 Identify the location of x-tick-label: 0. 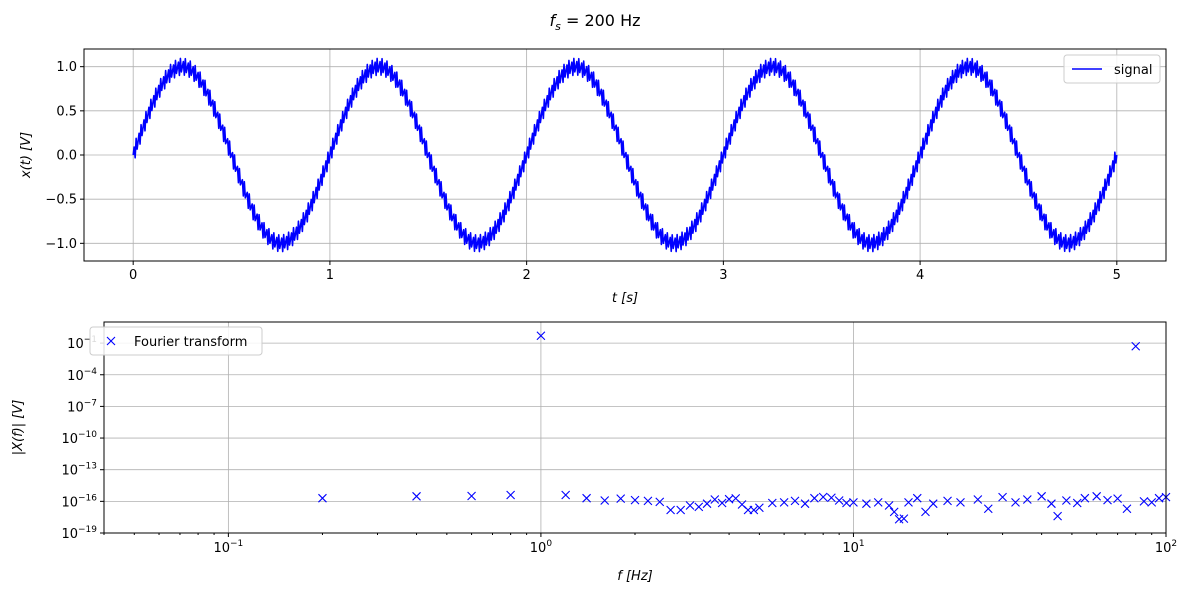
(133, 275).